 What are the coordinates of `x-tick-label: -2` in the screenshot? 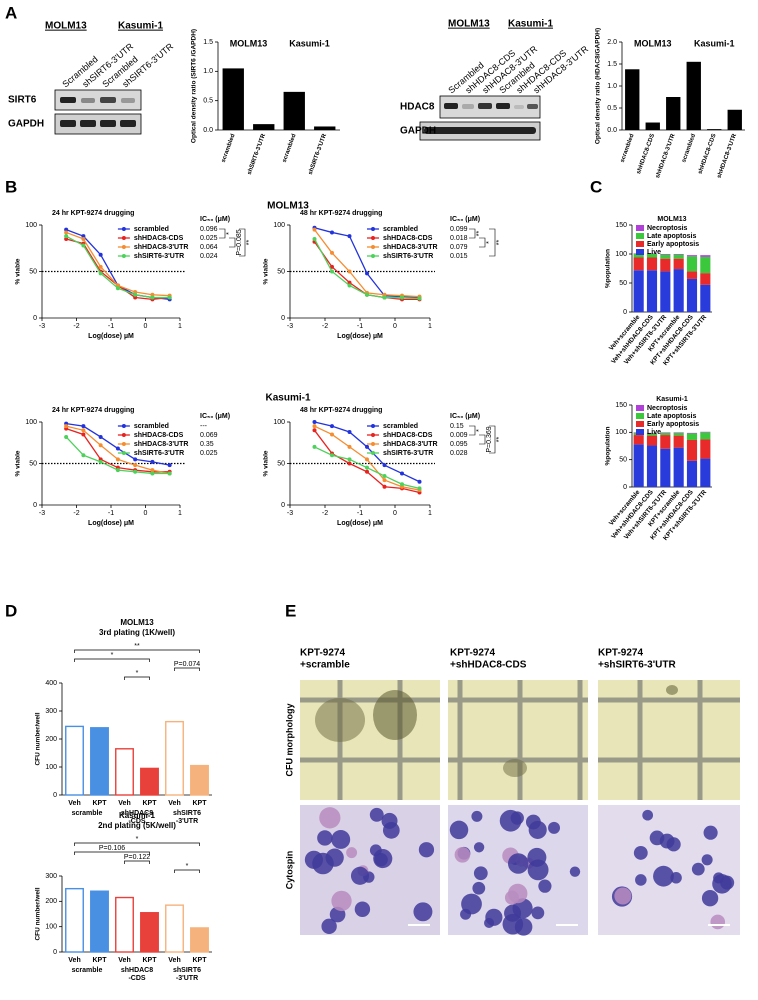 It's located at (325, 513).